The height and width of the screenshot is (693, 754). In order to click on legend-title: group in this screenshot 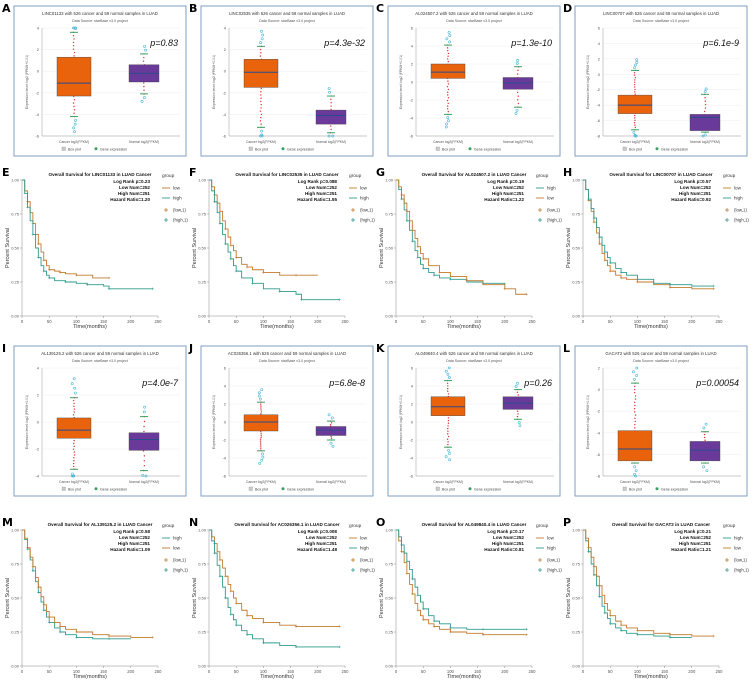, I will do `click(542, 526)`.